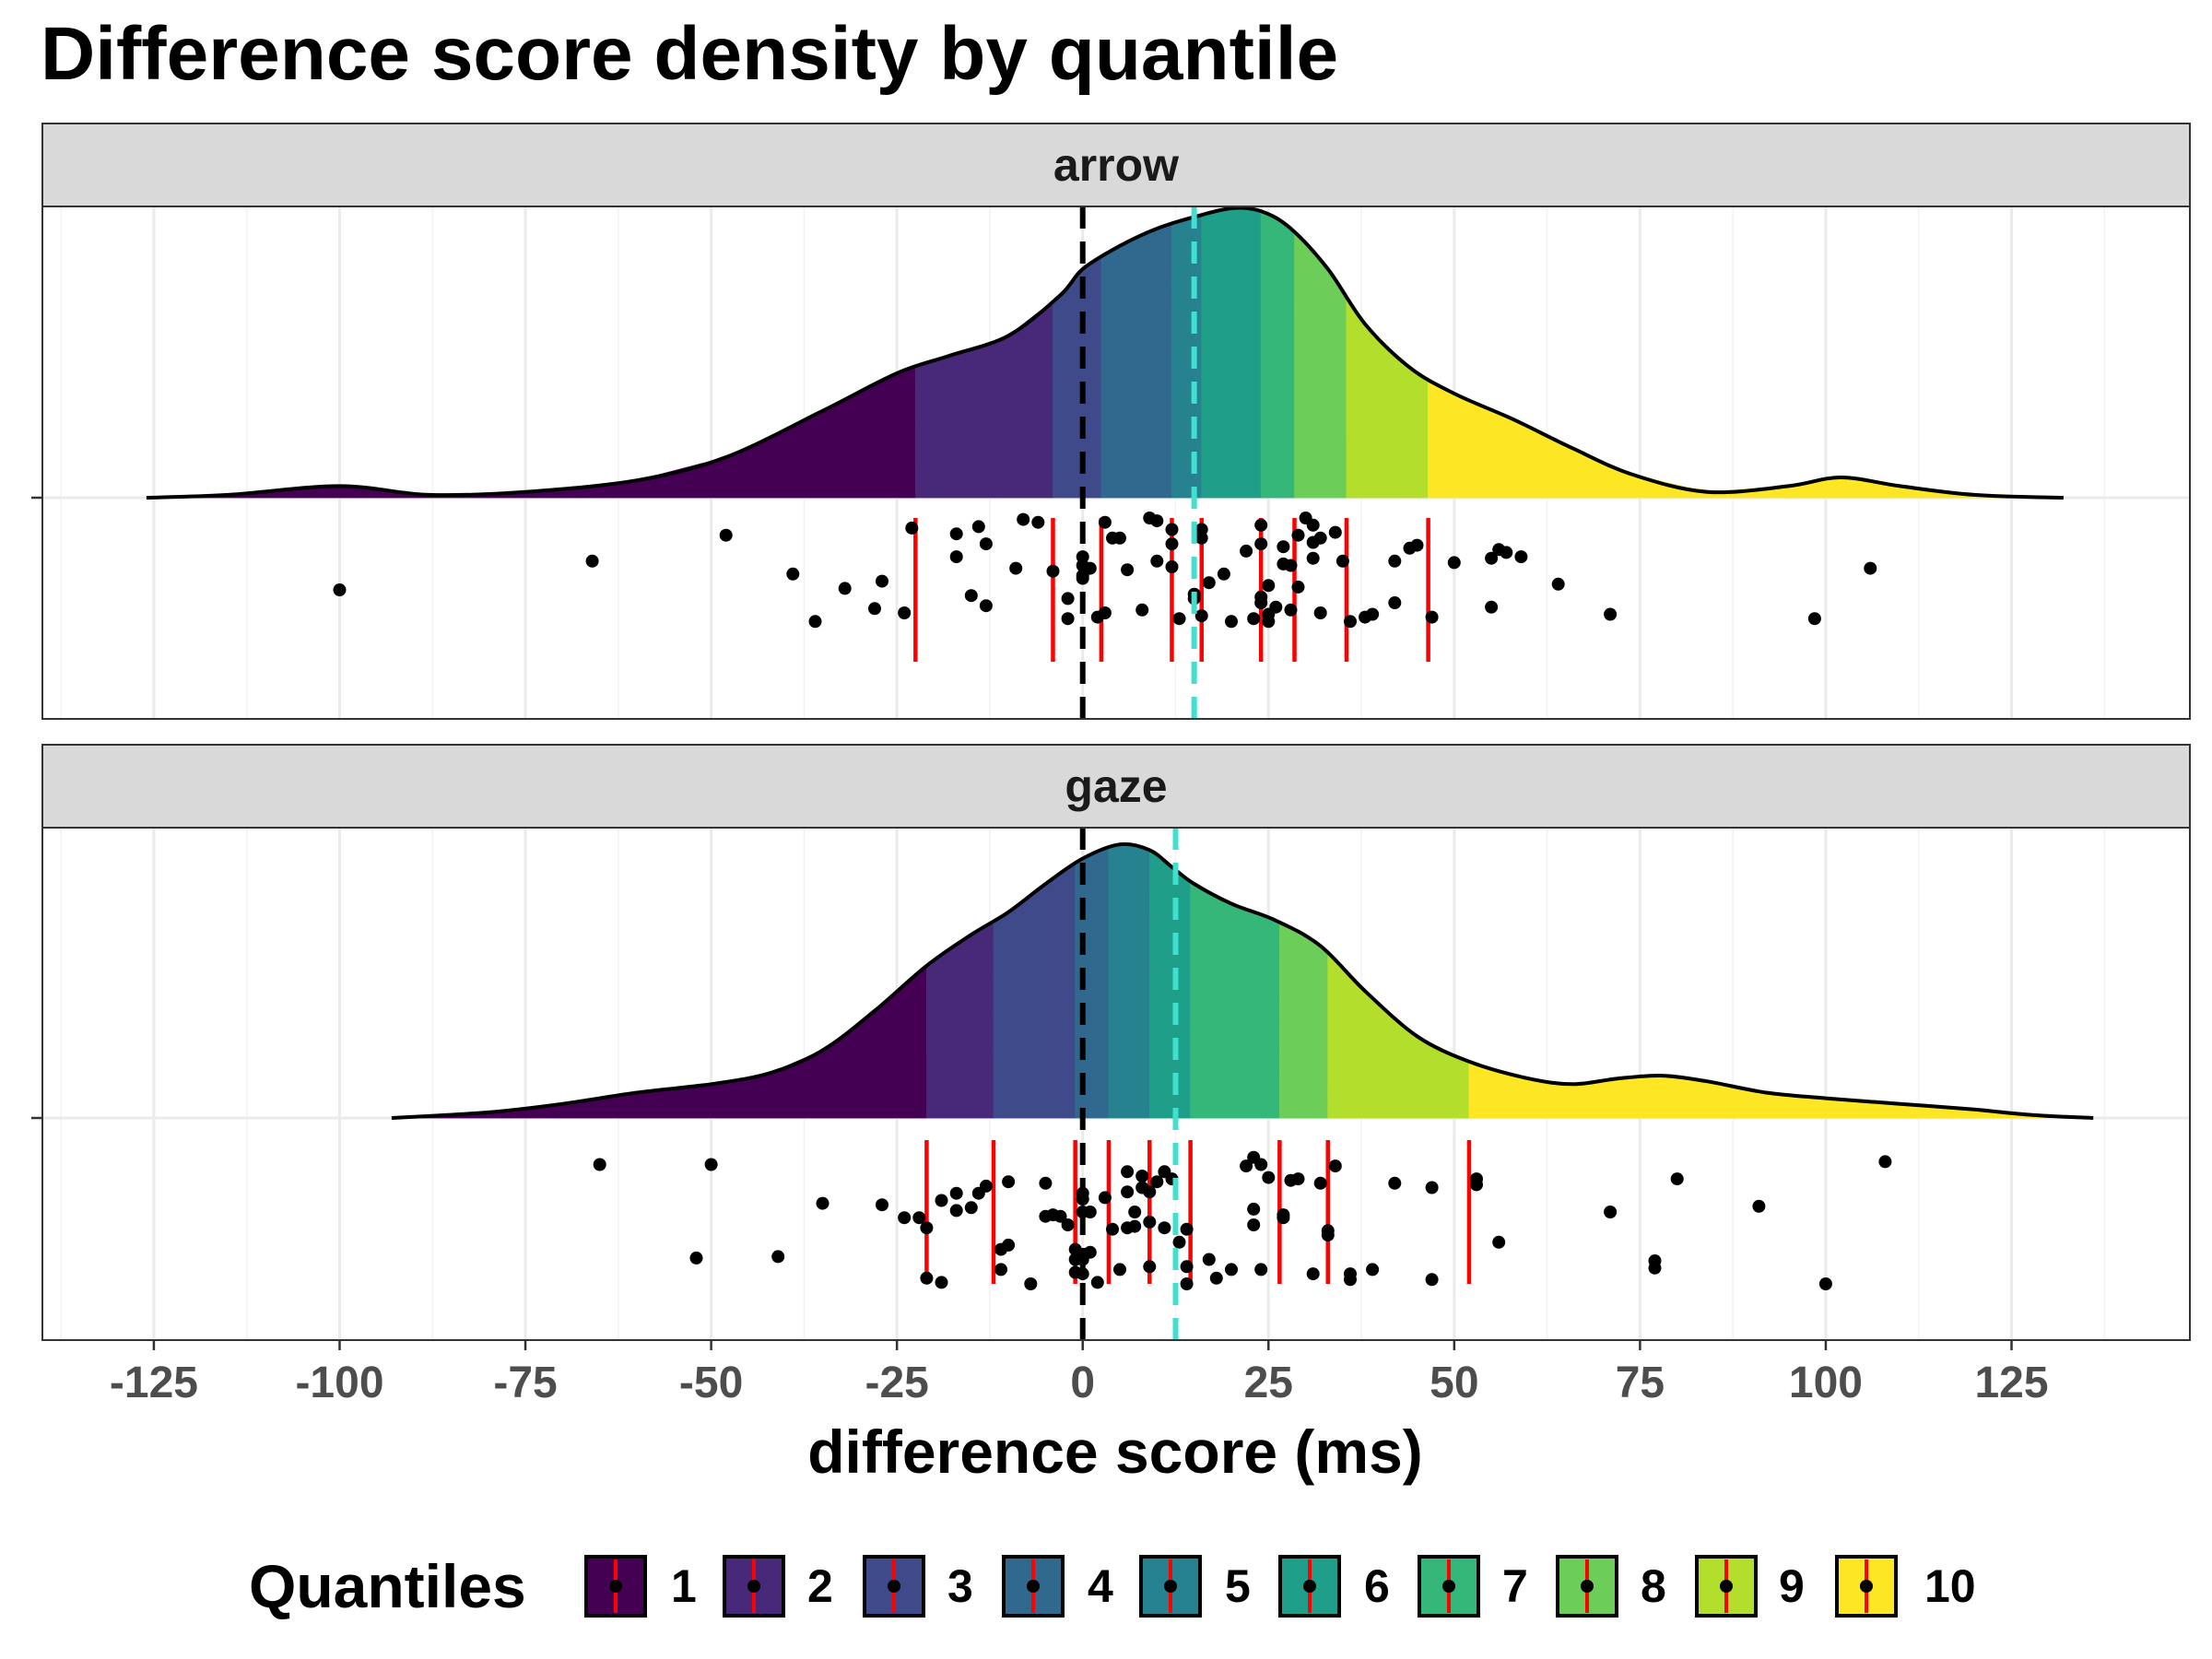  Describe the element at coordinates (154, 1383) in the screenshot. I see `x-tick-label: -125` at that location.